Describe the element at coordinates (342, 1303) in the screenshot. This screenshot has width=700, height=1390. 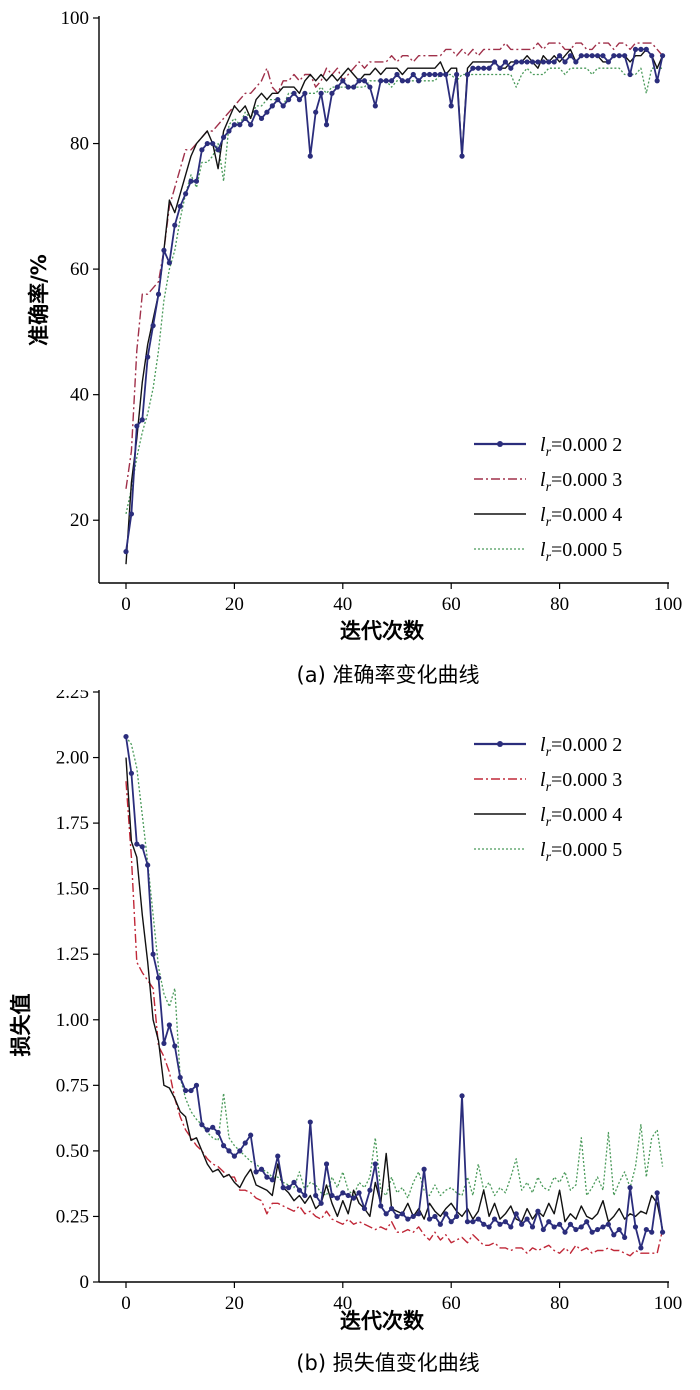
I see `x-tick-label: 40` at that location.